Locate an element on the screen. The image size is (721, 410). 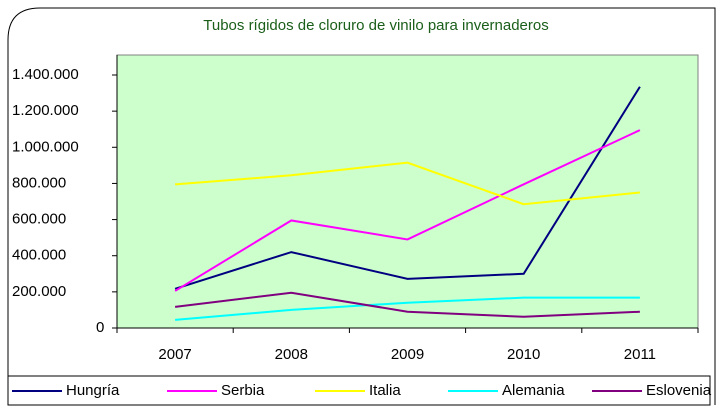
x-tick-label: 2011 is located at coordinates (640, 354).